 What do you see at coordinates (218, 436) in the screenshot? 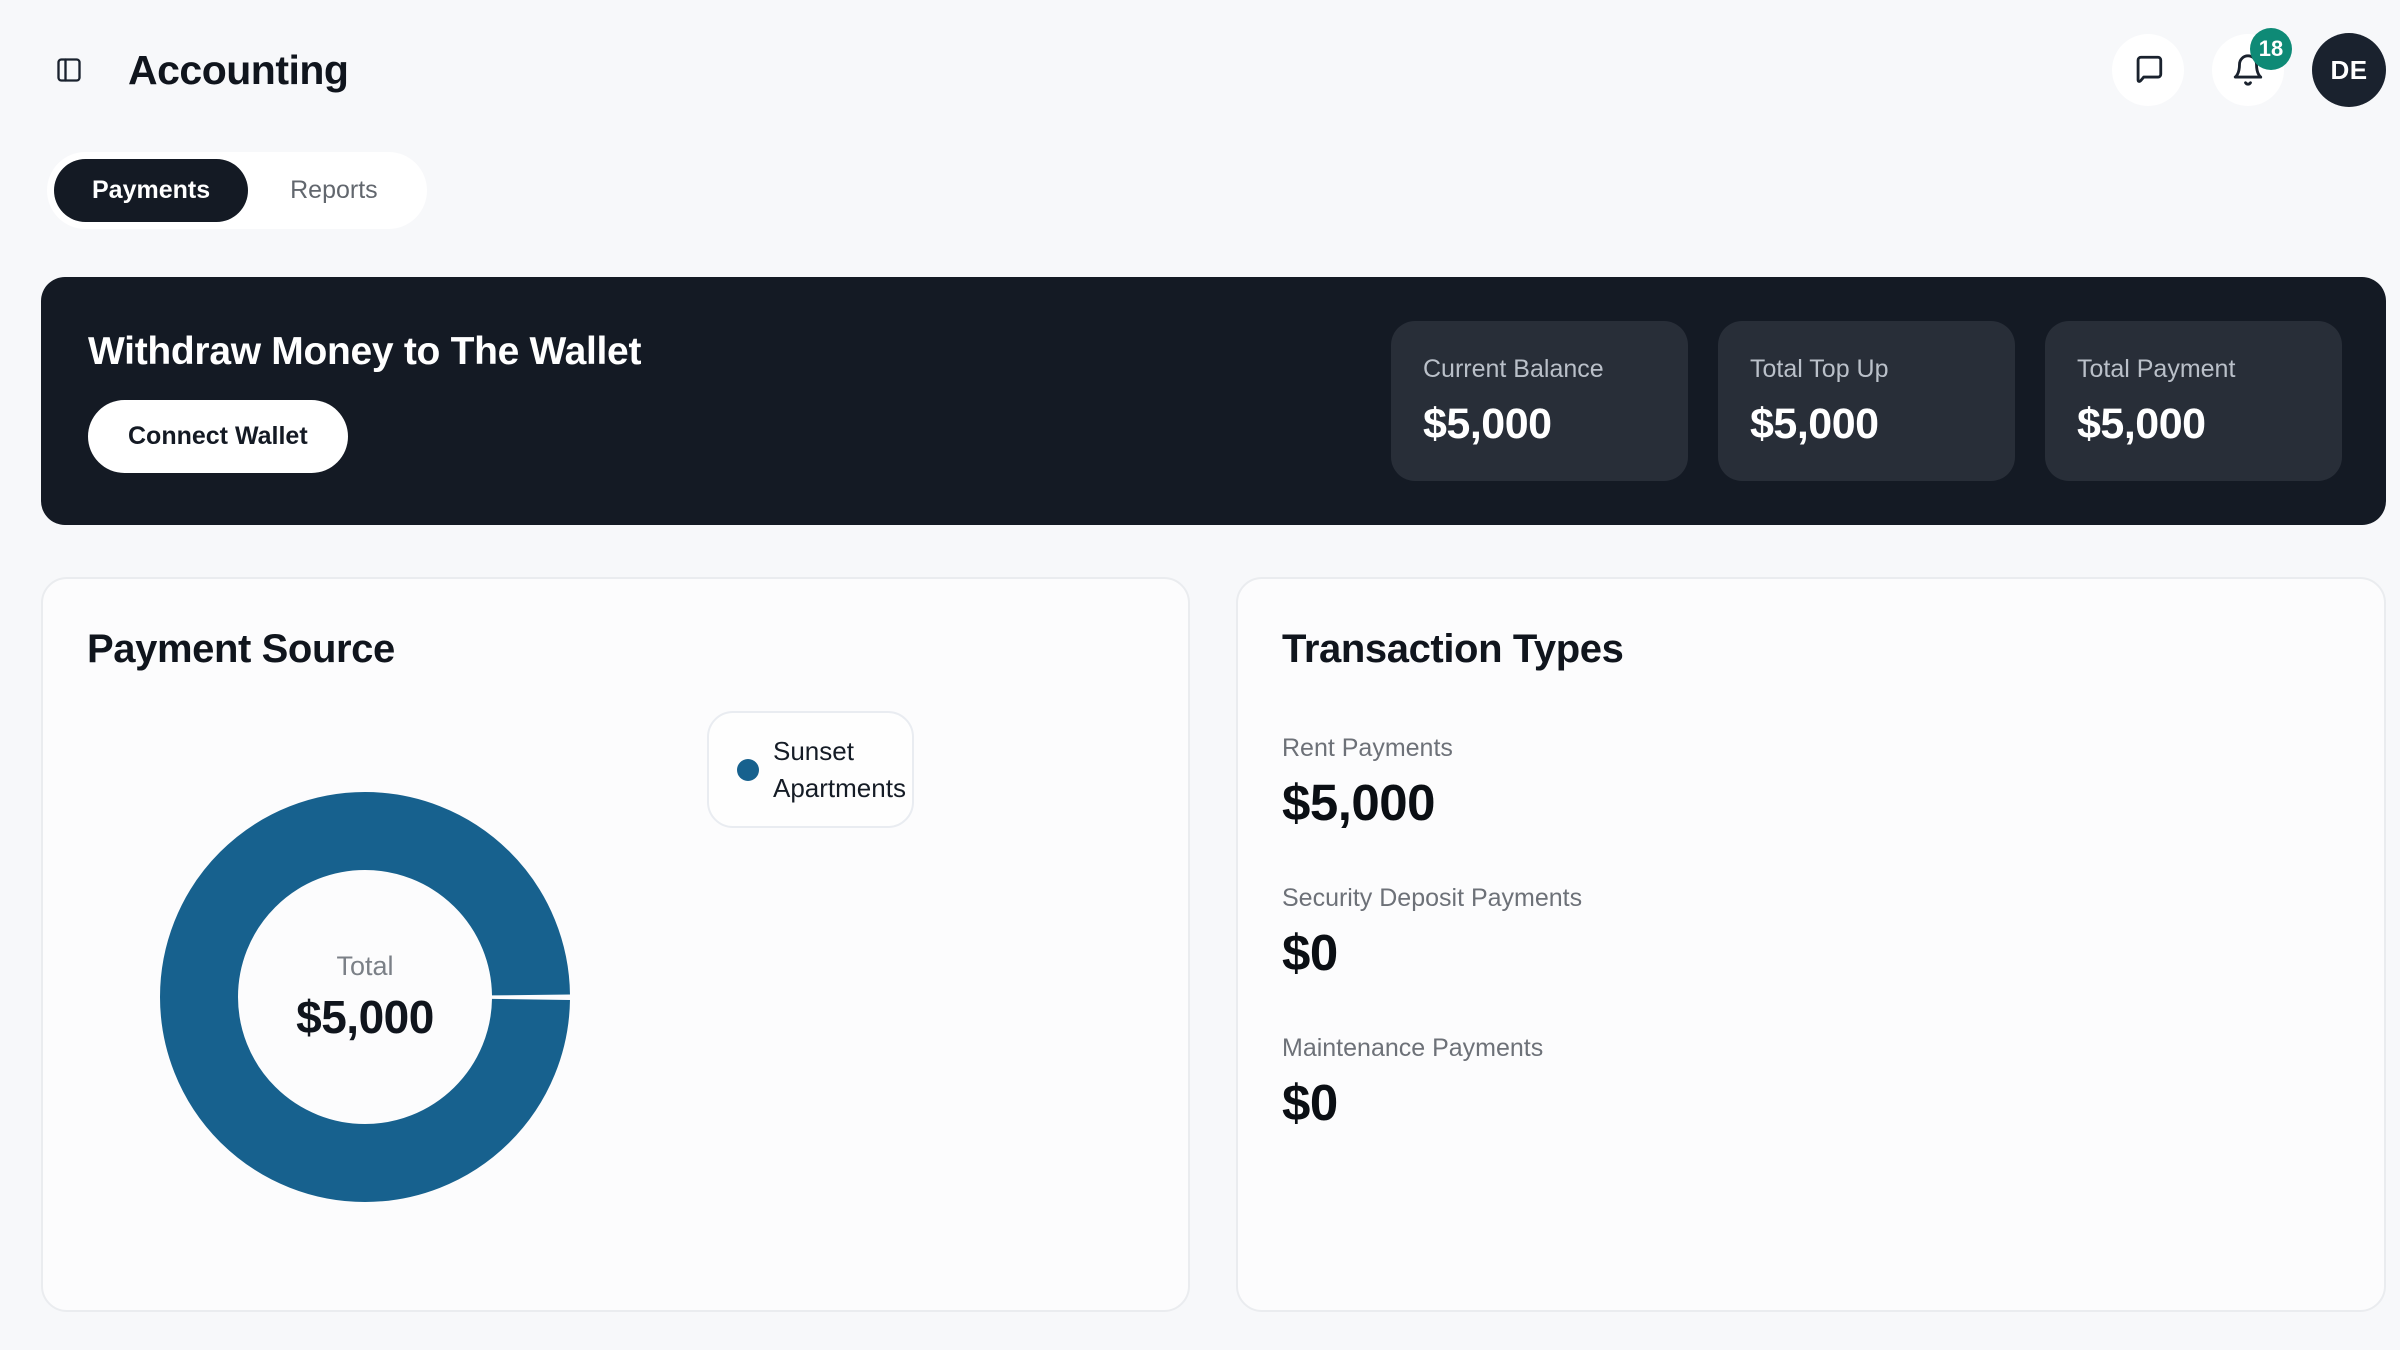
I see `connect-wallet-button: Connect Wallet` at bounding box center [218, 436].